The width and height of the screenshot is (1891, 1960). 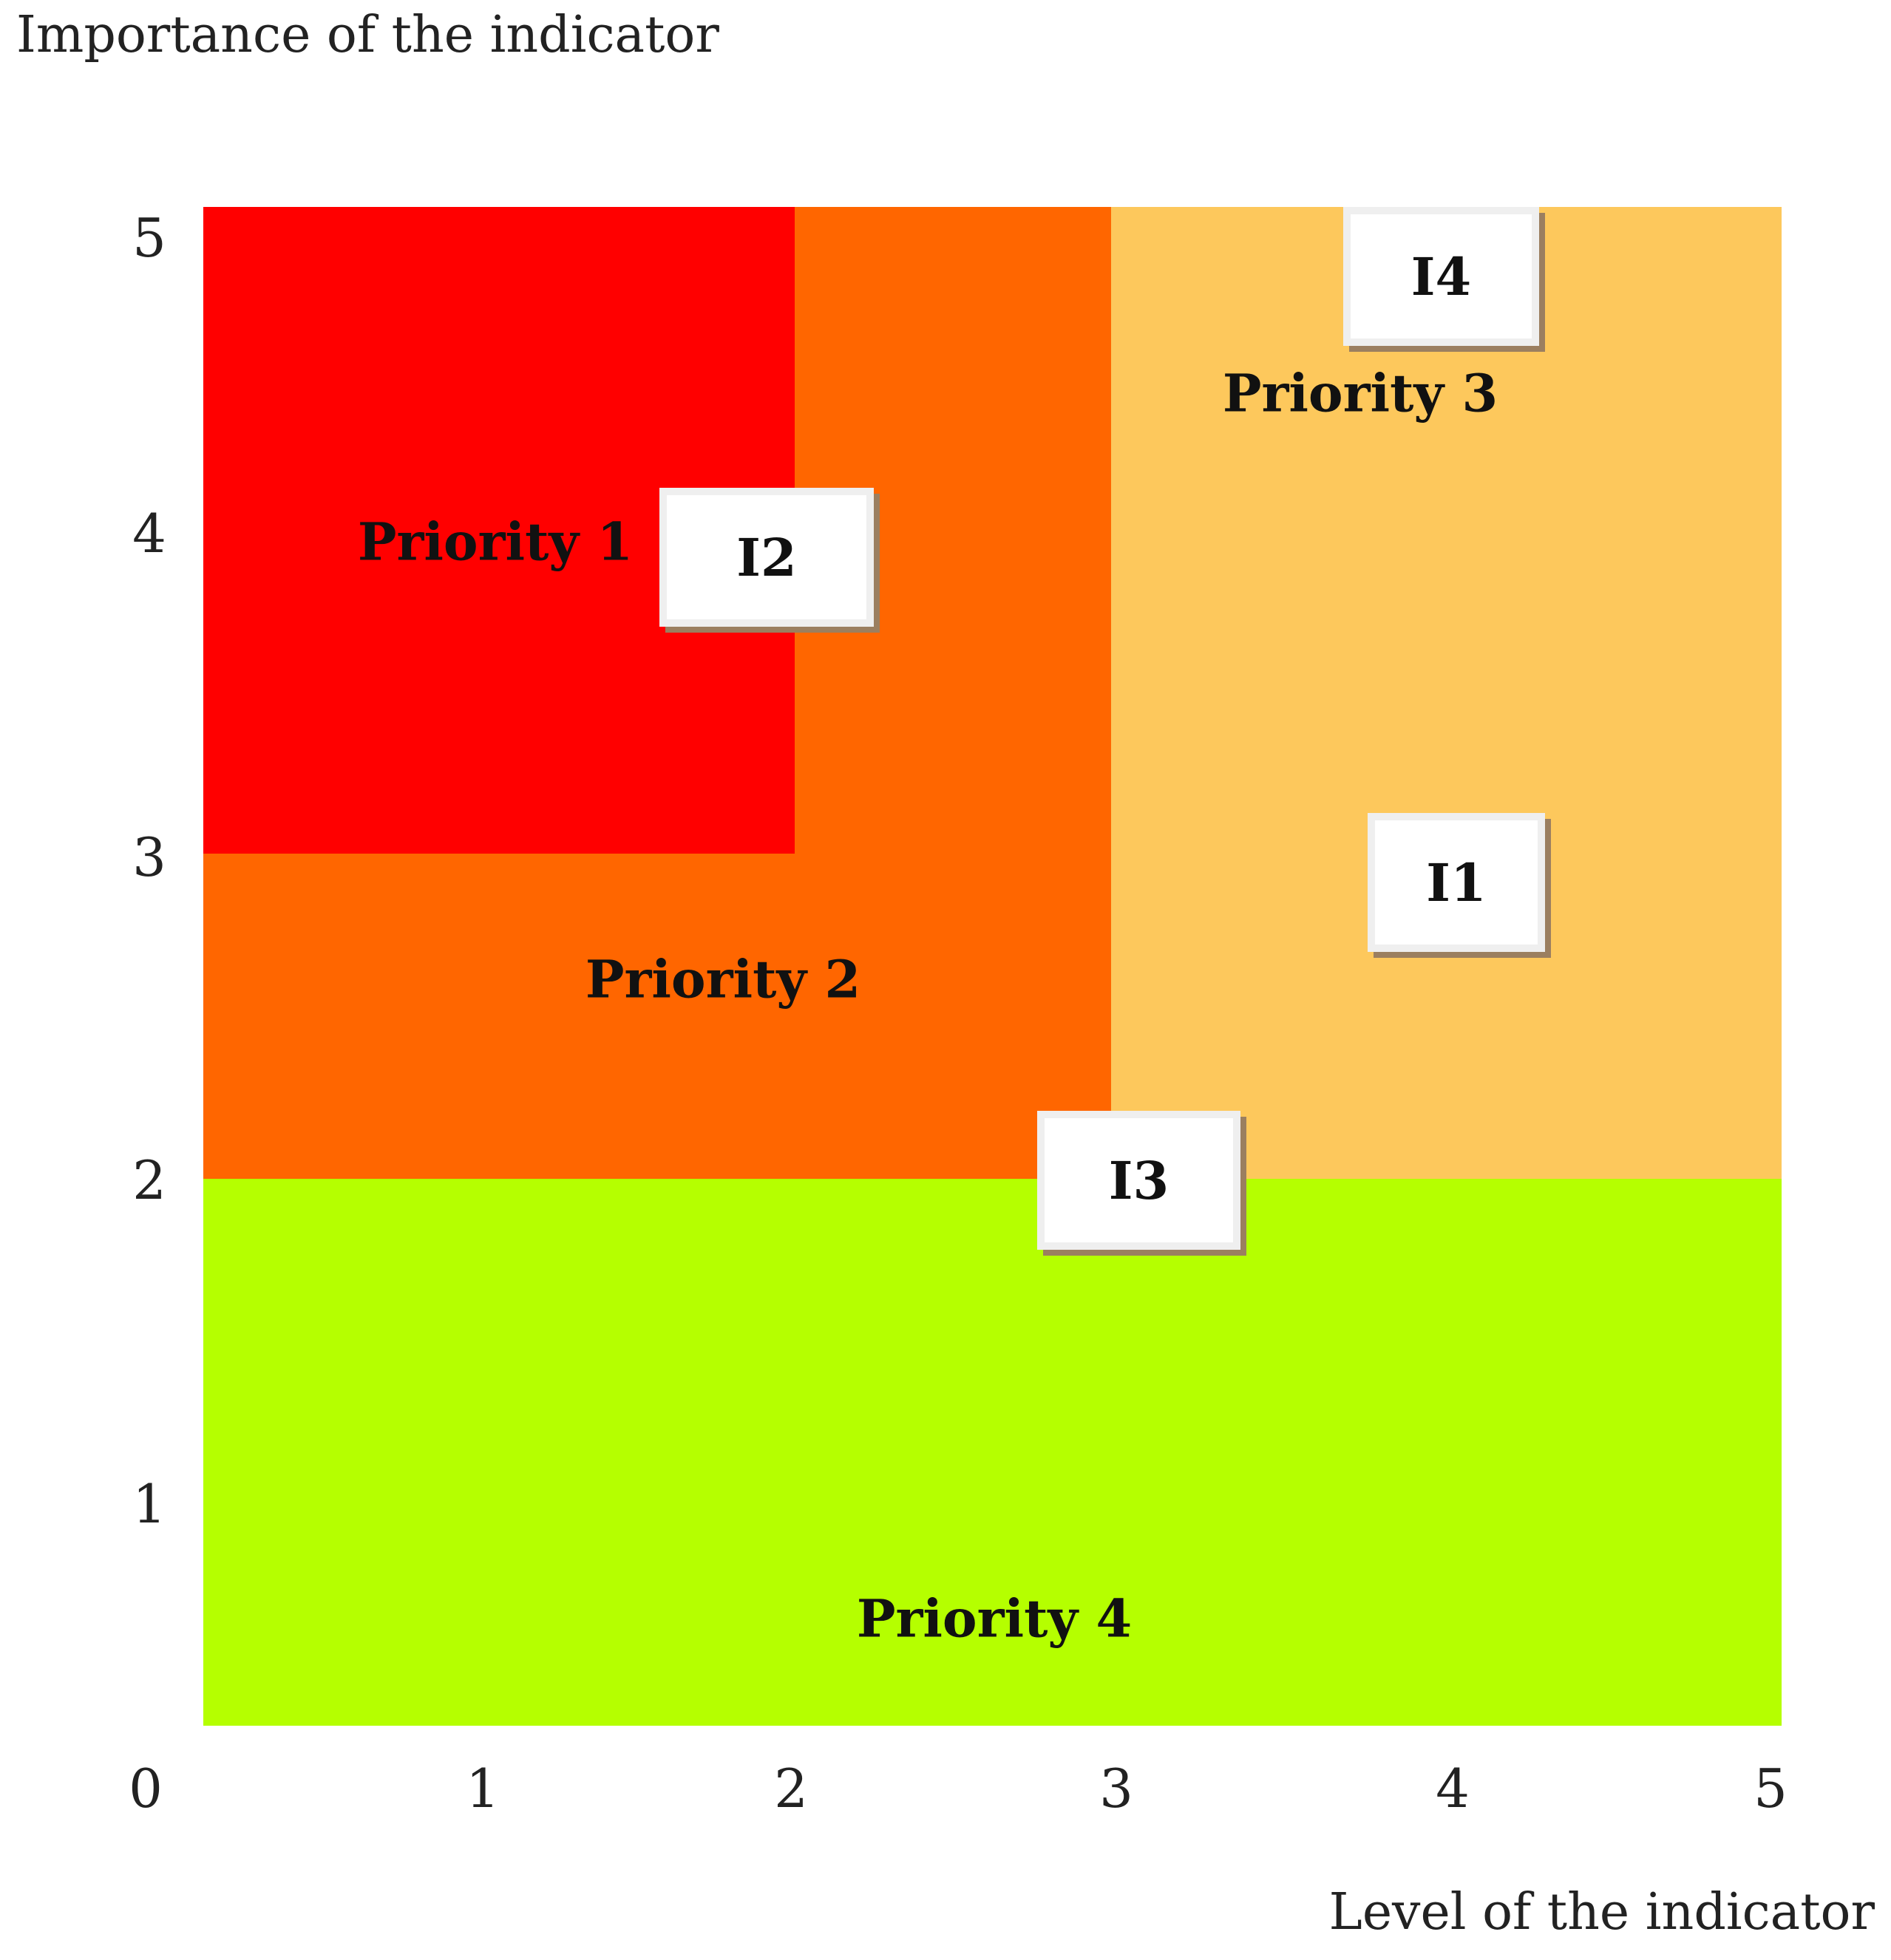 What do you see at coordinates (368, 35) in the screenshot?
I see `y-axis-title: Importance of the indicator` at bounding box center [368, 35].